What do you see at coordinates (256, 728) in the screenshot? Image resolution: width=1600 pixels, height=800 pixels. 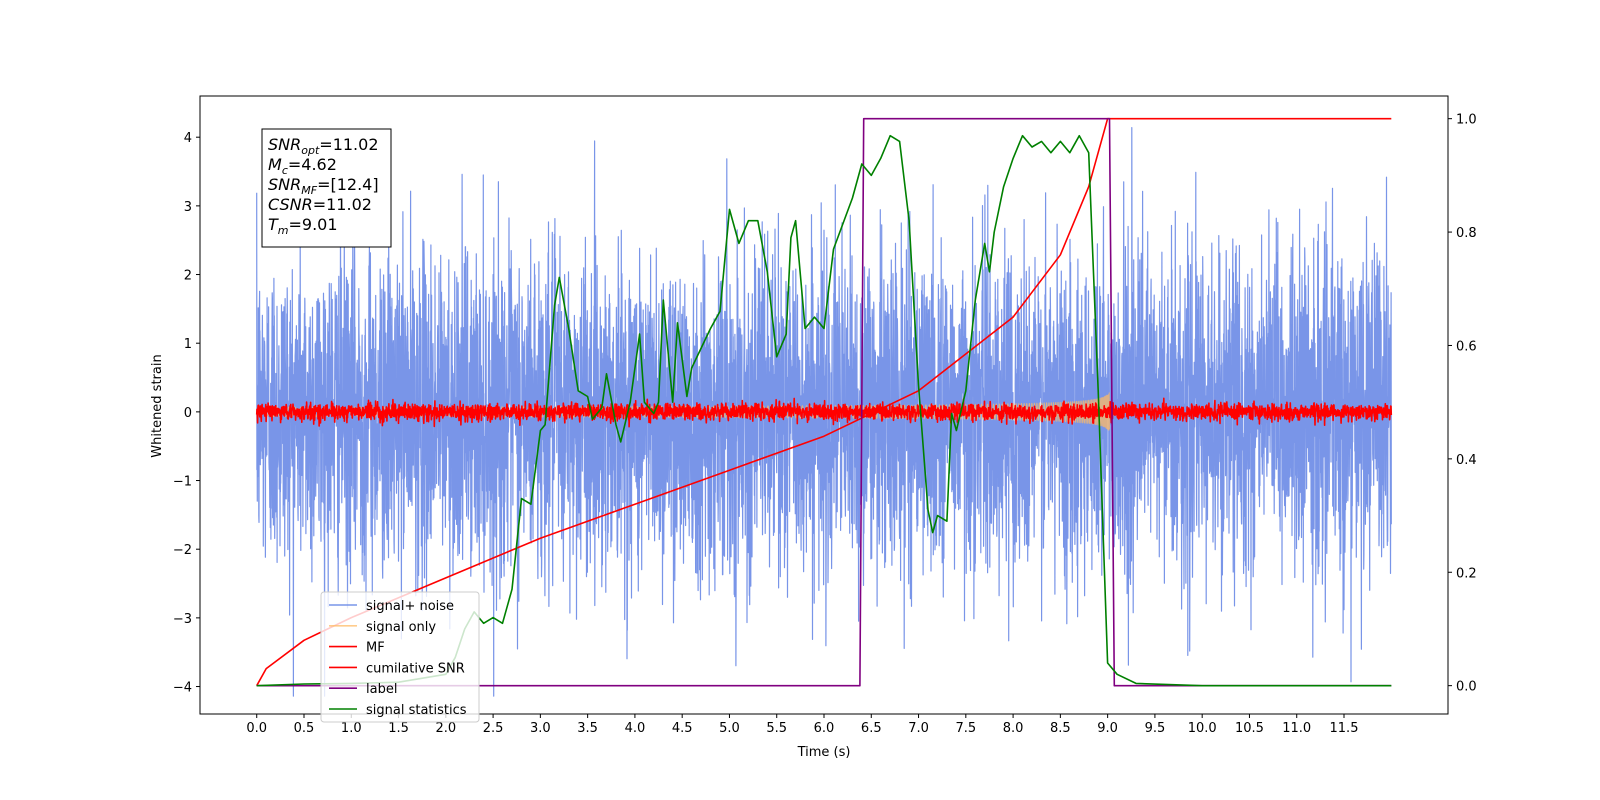 I see `x-tick-label: 0.0` at bounding box center [256, 728].